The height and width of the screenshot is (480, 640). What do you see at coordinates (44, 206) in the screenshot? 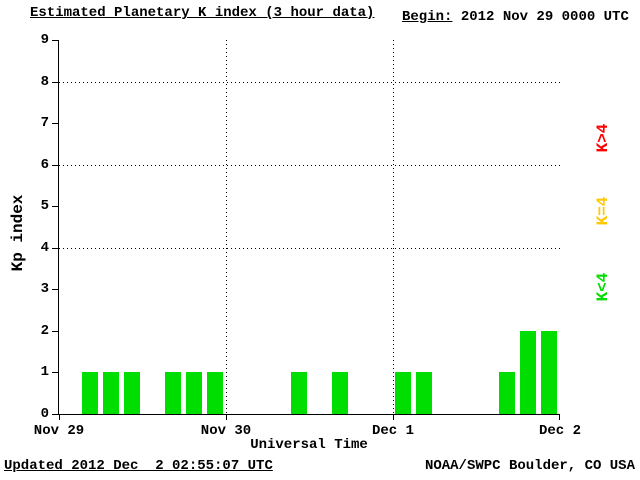
I see `y-tick-label: 5` at bounding box center [44, 206].